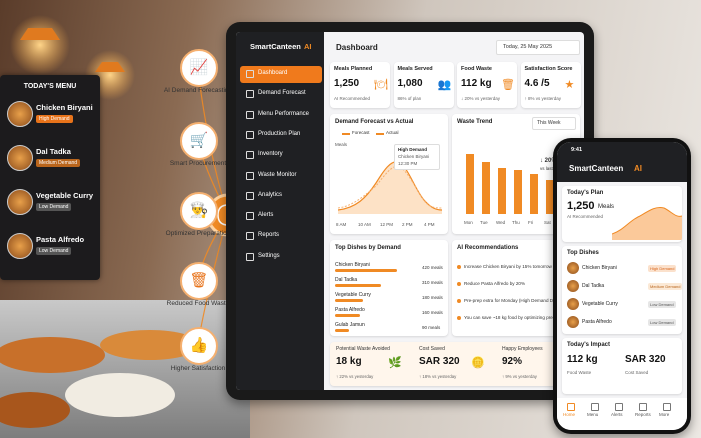 The height and width of the screenshot is (438, 701). What do you see at coordinates (432, 282) in the screenshot?
I see `dish-count: 310 meals` at bounding box center [432, 282].